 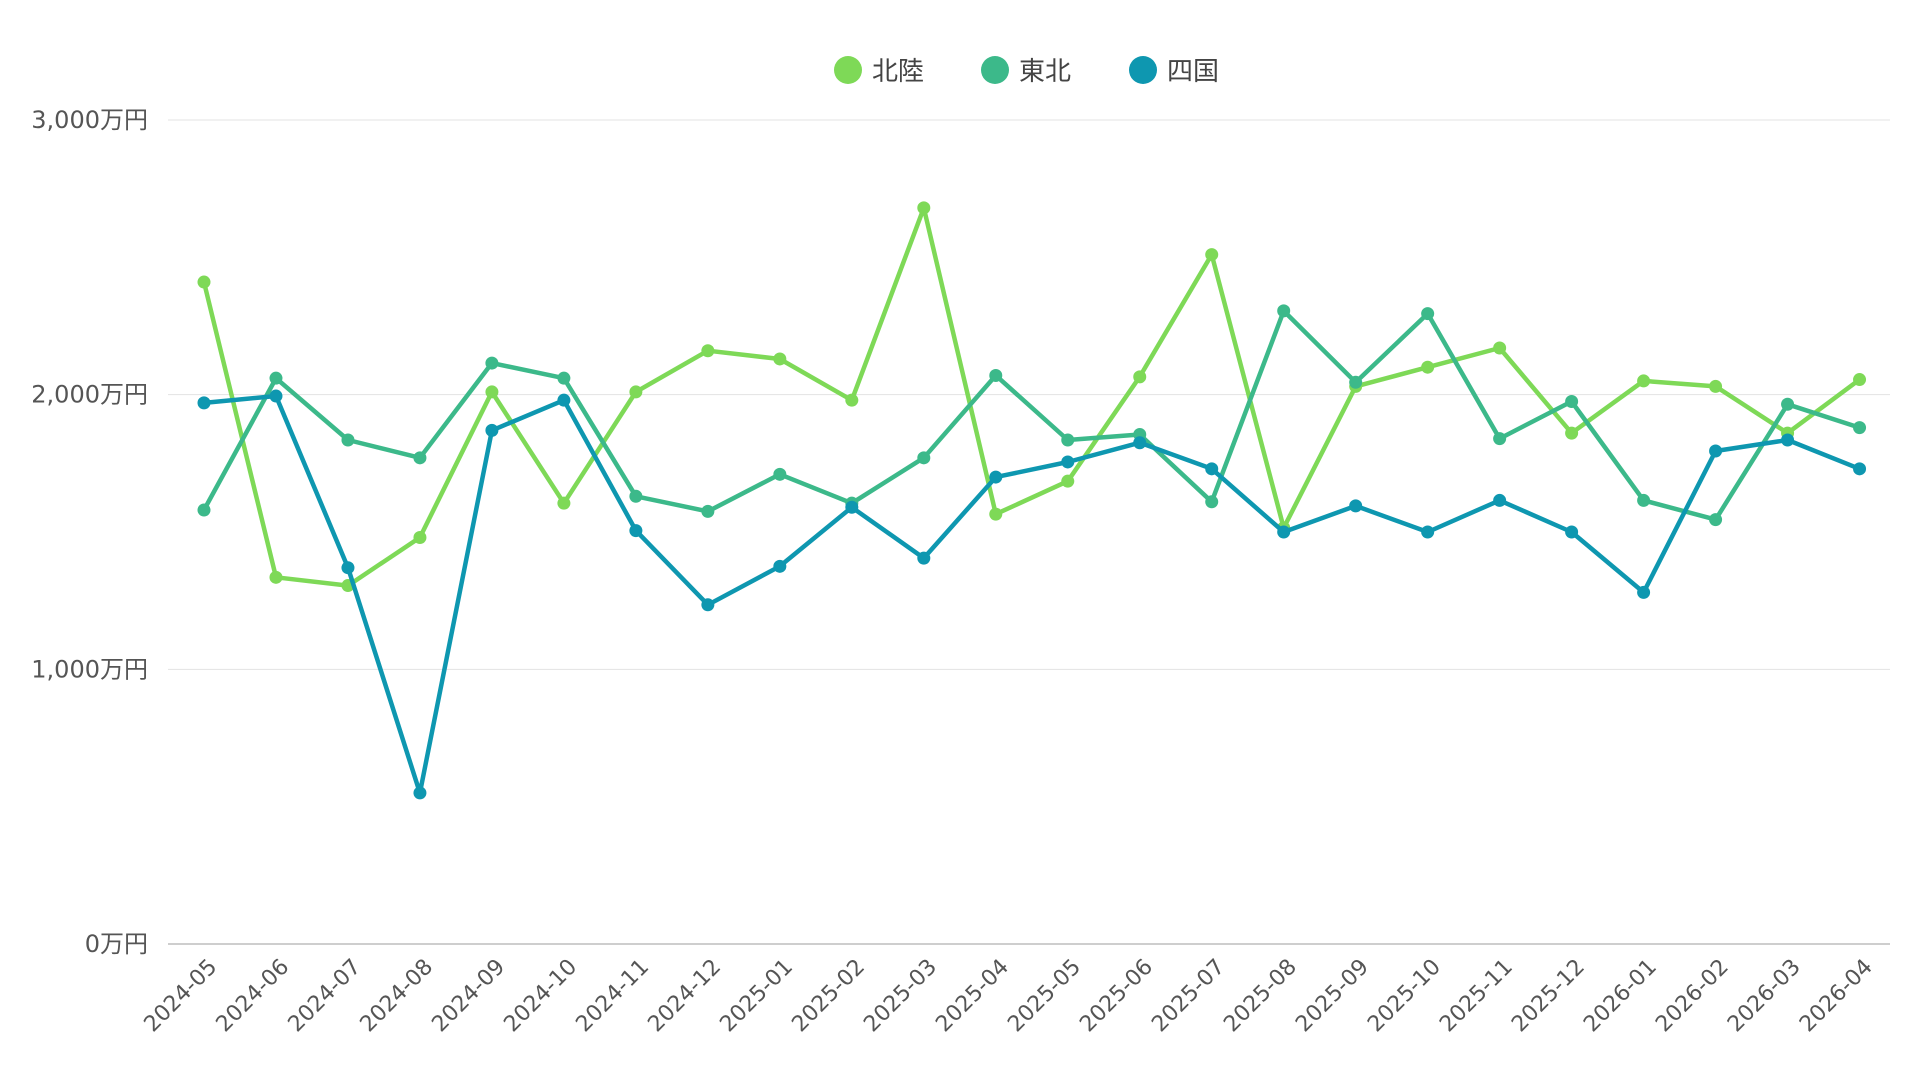 What do you see at coordinates (848, 70) in the screenshot?
I see `legend-marker-hokuriku` at bounding box center [848, 70].